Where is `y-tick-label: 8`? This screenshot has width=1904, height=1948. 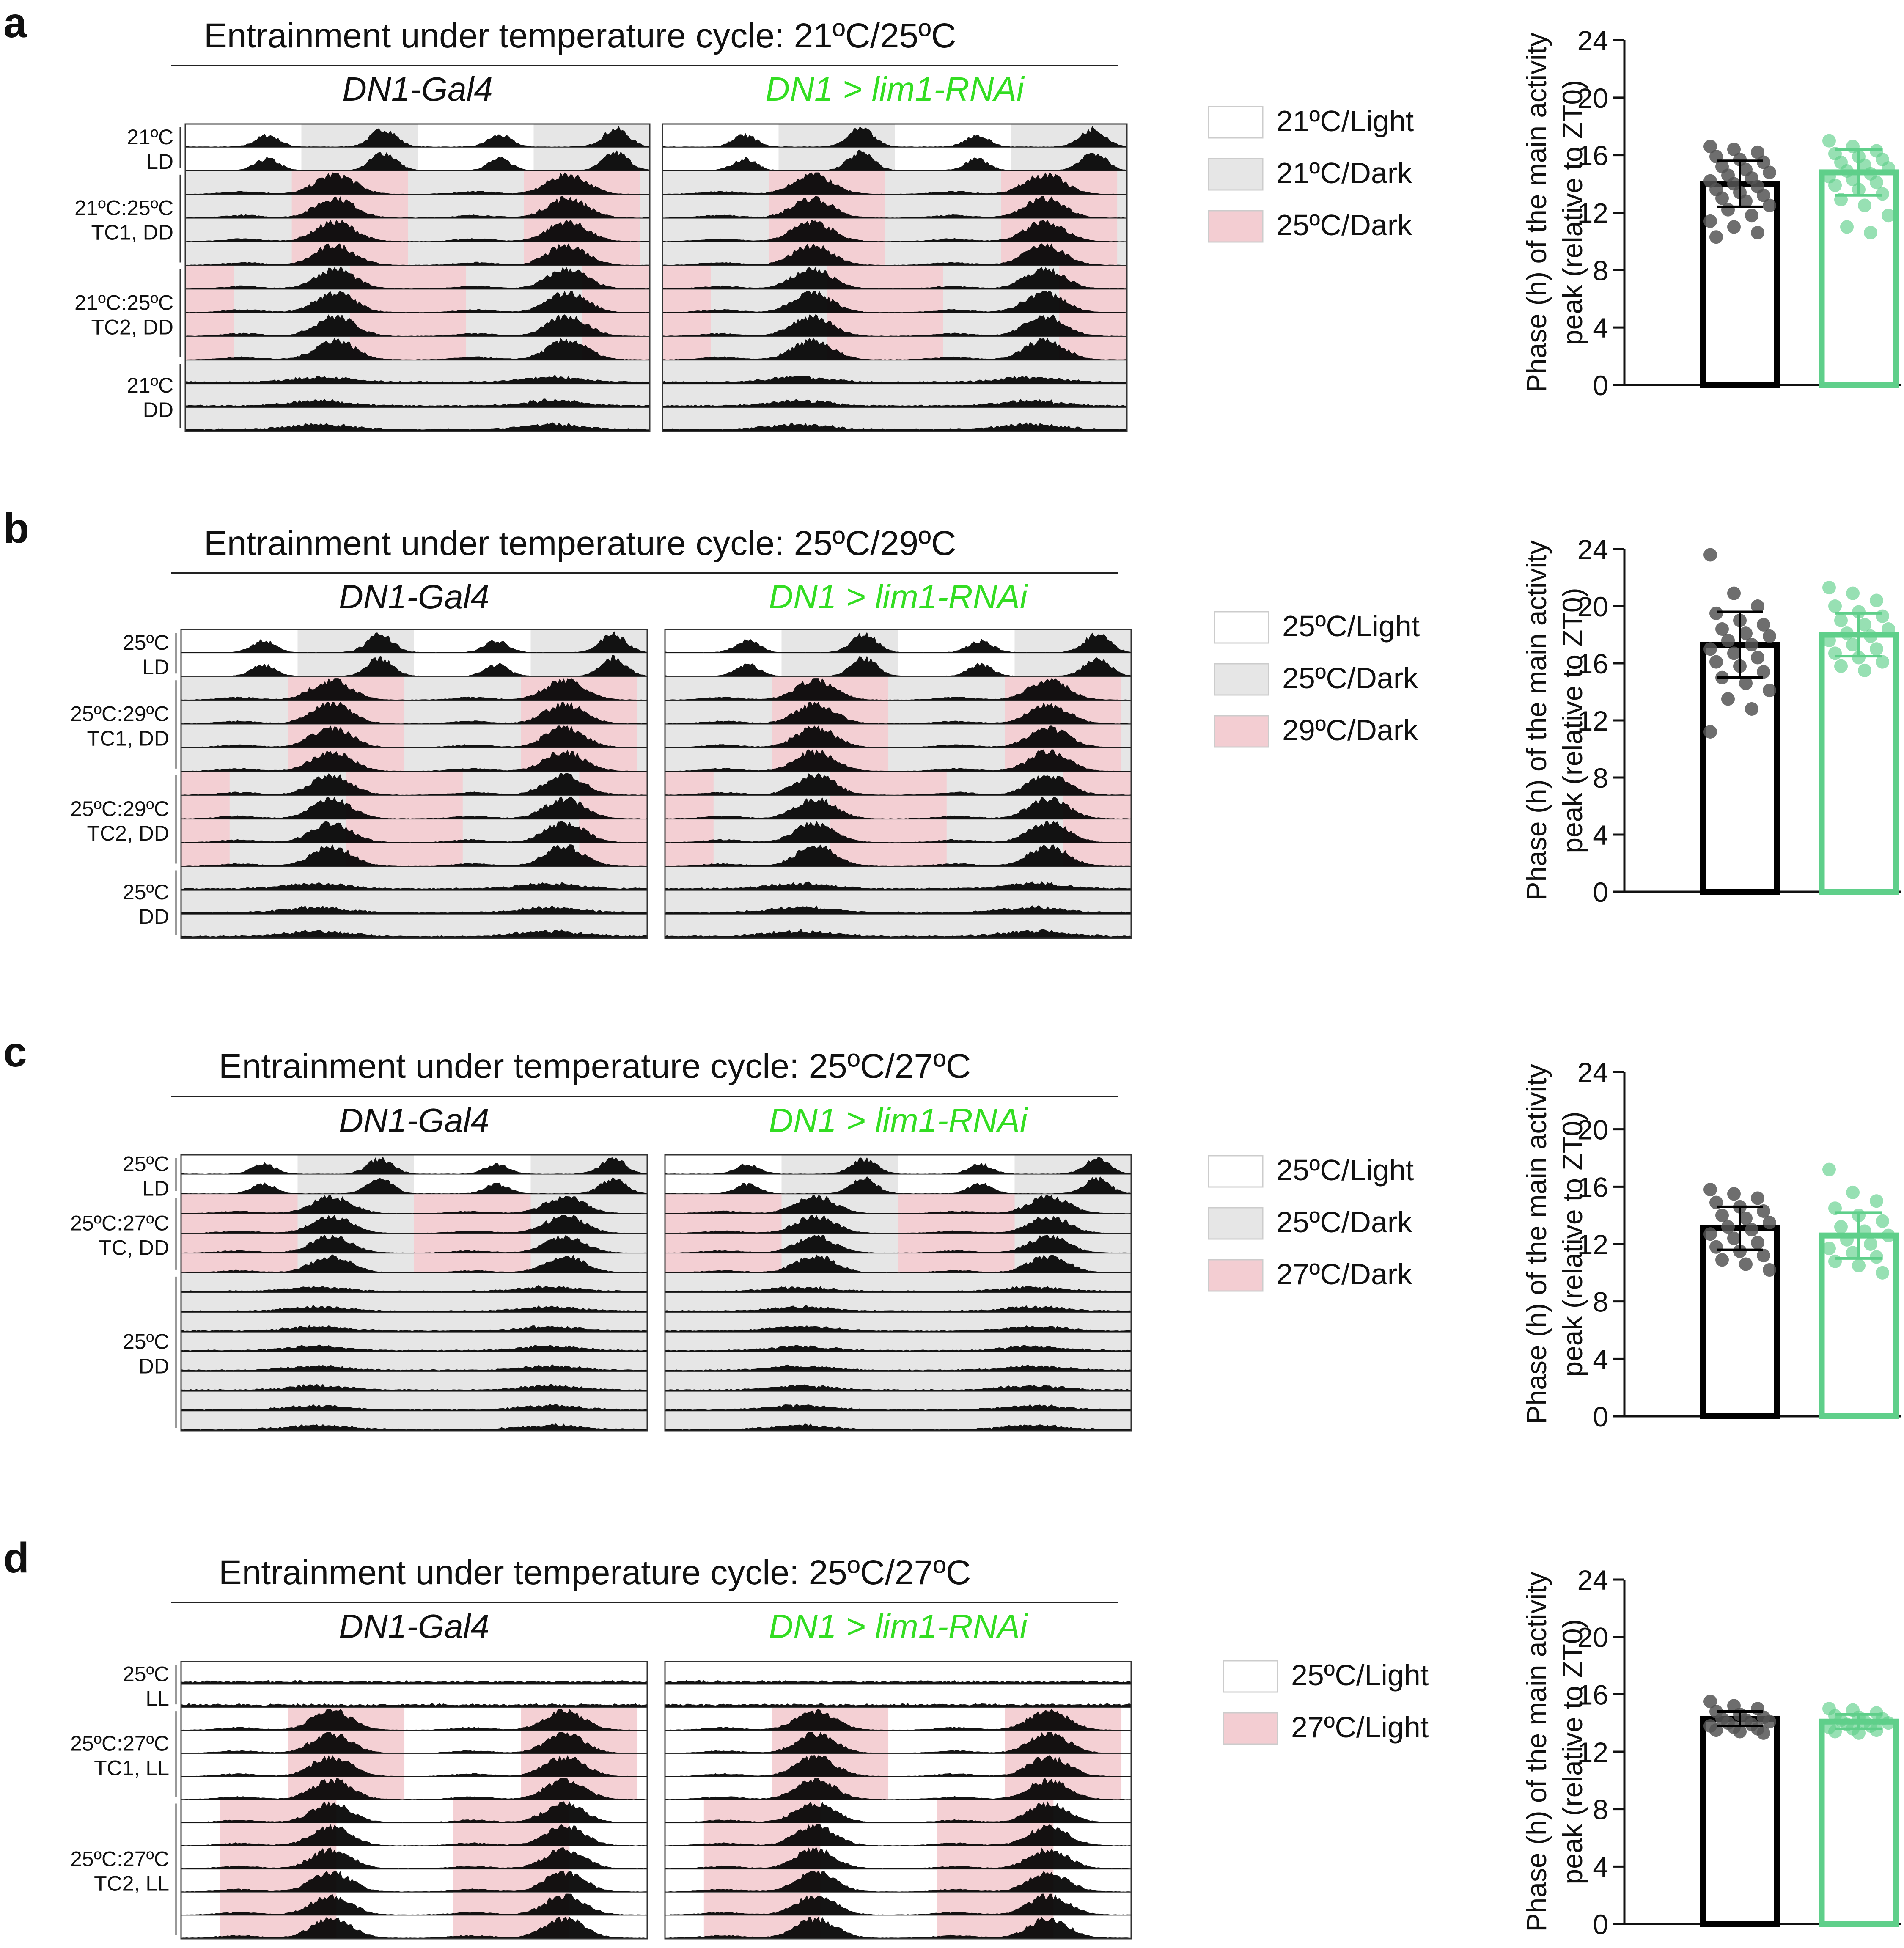 y-tick-label: 8 is located at coordinates (1600, 270).